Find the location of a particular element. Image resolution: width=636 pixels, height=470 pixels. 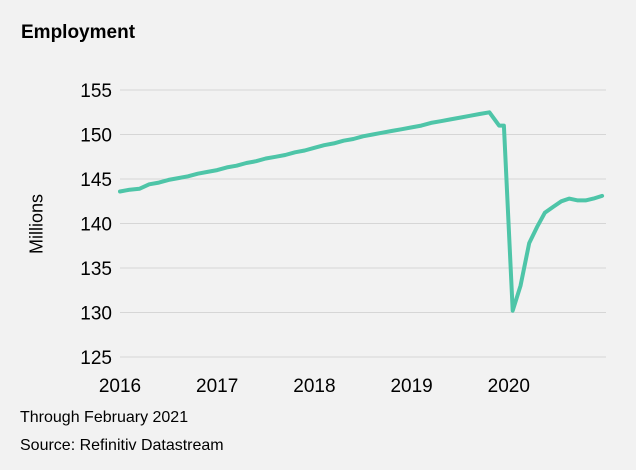

x-tick-label: 2016 is located at coordinates (120, 386).